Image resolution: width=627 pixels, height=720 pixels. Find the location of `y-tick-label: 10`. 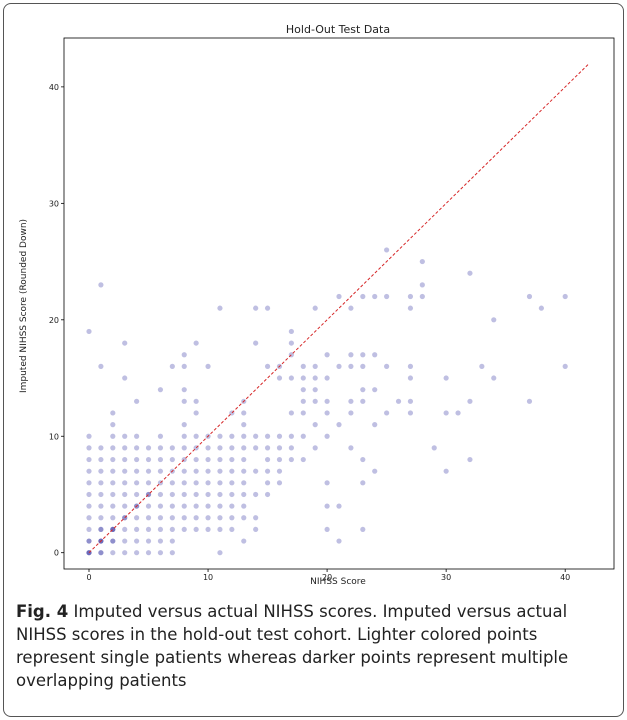

y-tick-label: 10 is located at coordinates (54, 436).